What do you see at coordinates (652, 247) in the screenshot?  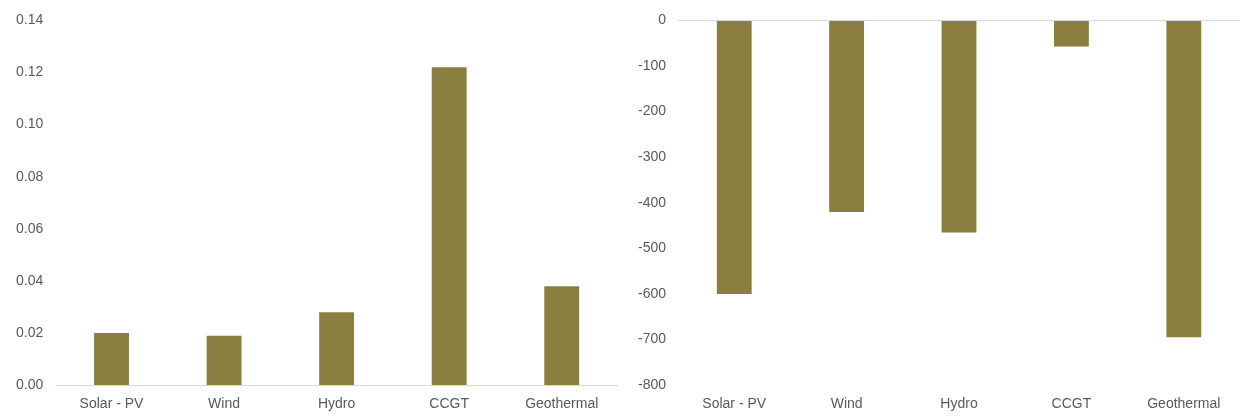 I see `y-tick-label: -500` at bounding box center [652, 247].